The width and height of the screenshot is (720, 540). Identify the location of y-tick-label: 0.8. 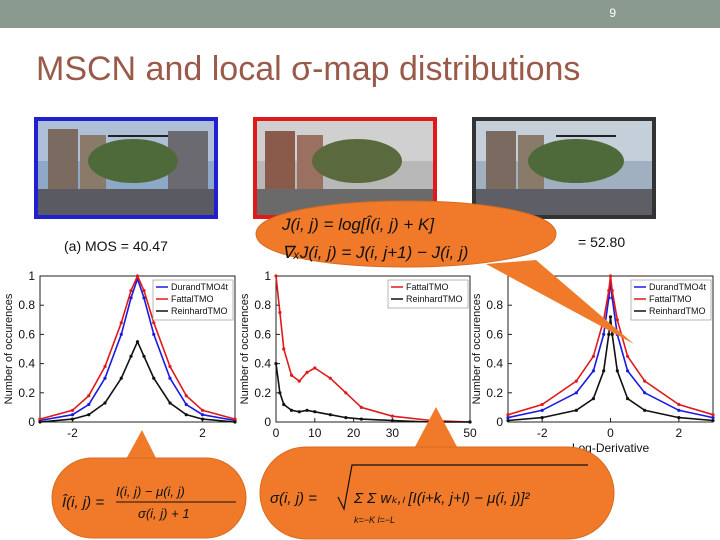
(494, 305).